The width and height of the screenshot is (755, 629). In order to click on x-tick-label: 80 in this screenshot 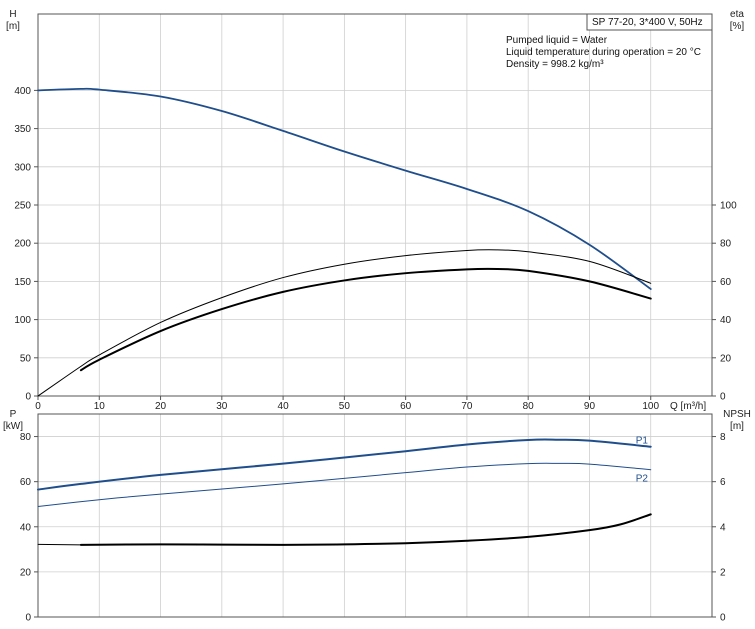, I will do `click(529, 406)`.